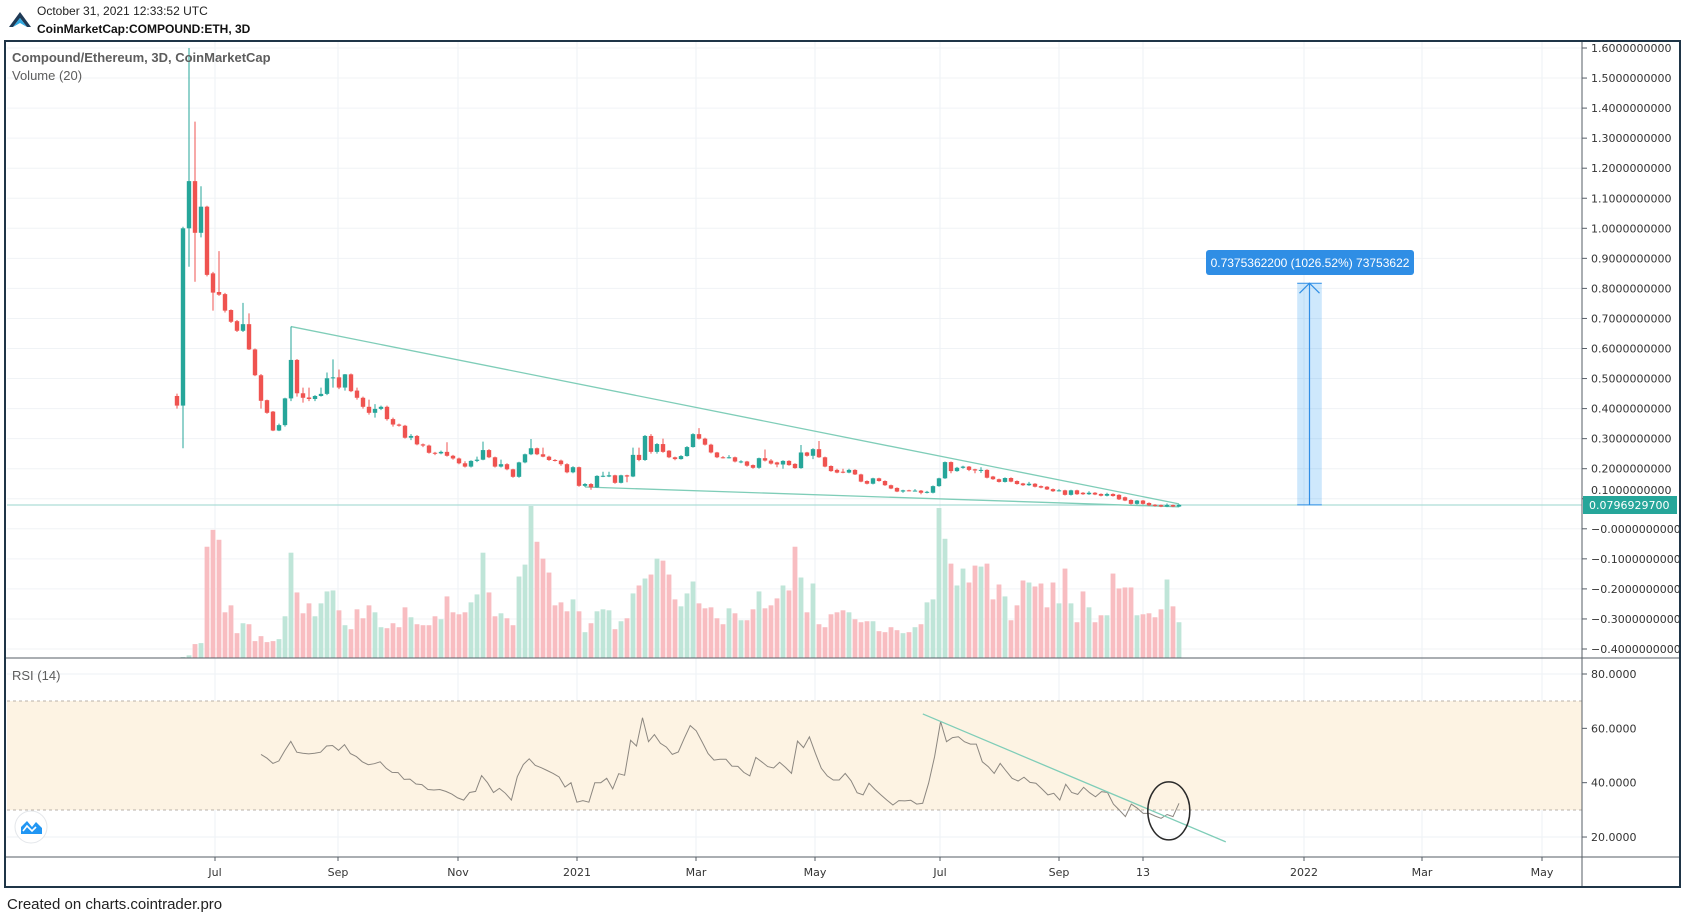 This screenshot has height=917, width=1686. I want to click on cloud-chart-icon, so click(31, 827).